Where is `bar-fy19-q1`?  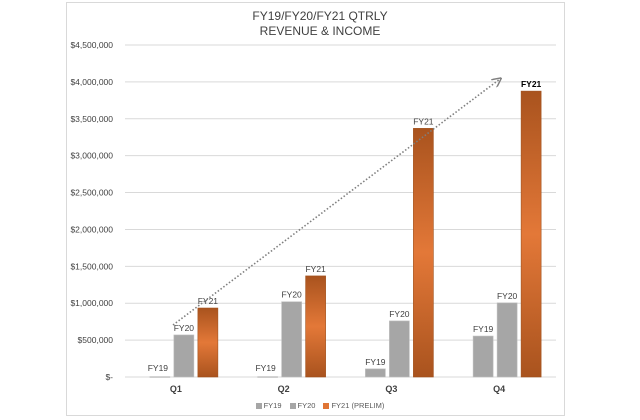 bar-fy19-q1 is located at coordinates (160, 377).